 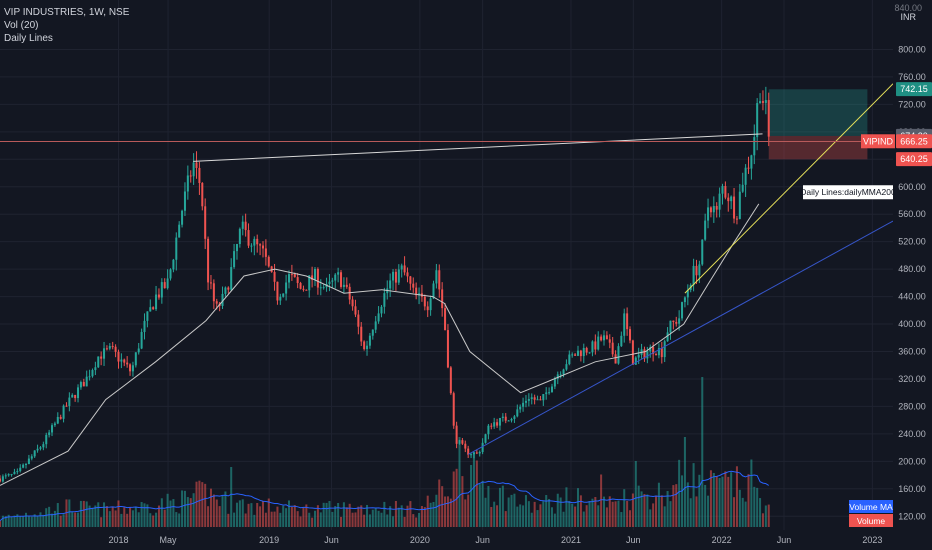 I want to click on currency-selector: 840.00 INR, so click(x=908, y=13).